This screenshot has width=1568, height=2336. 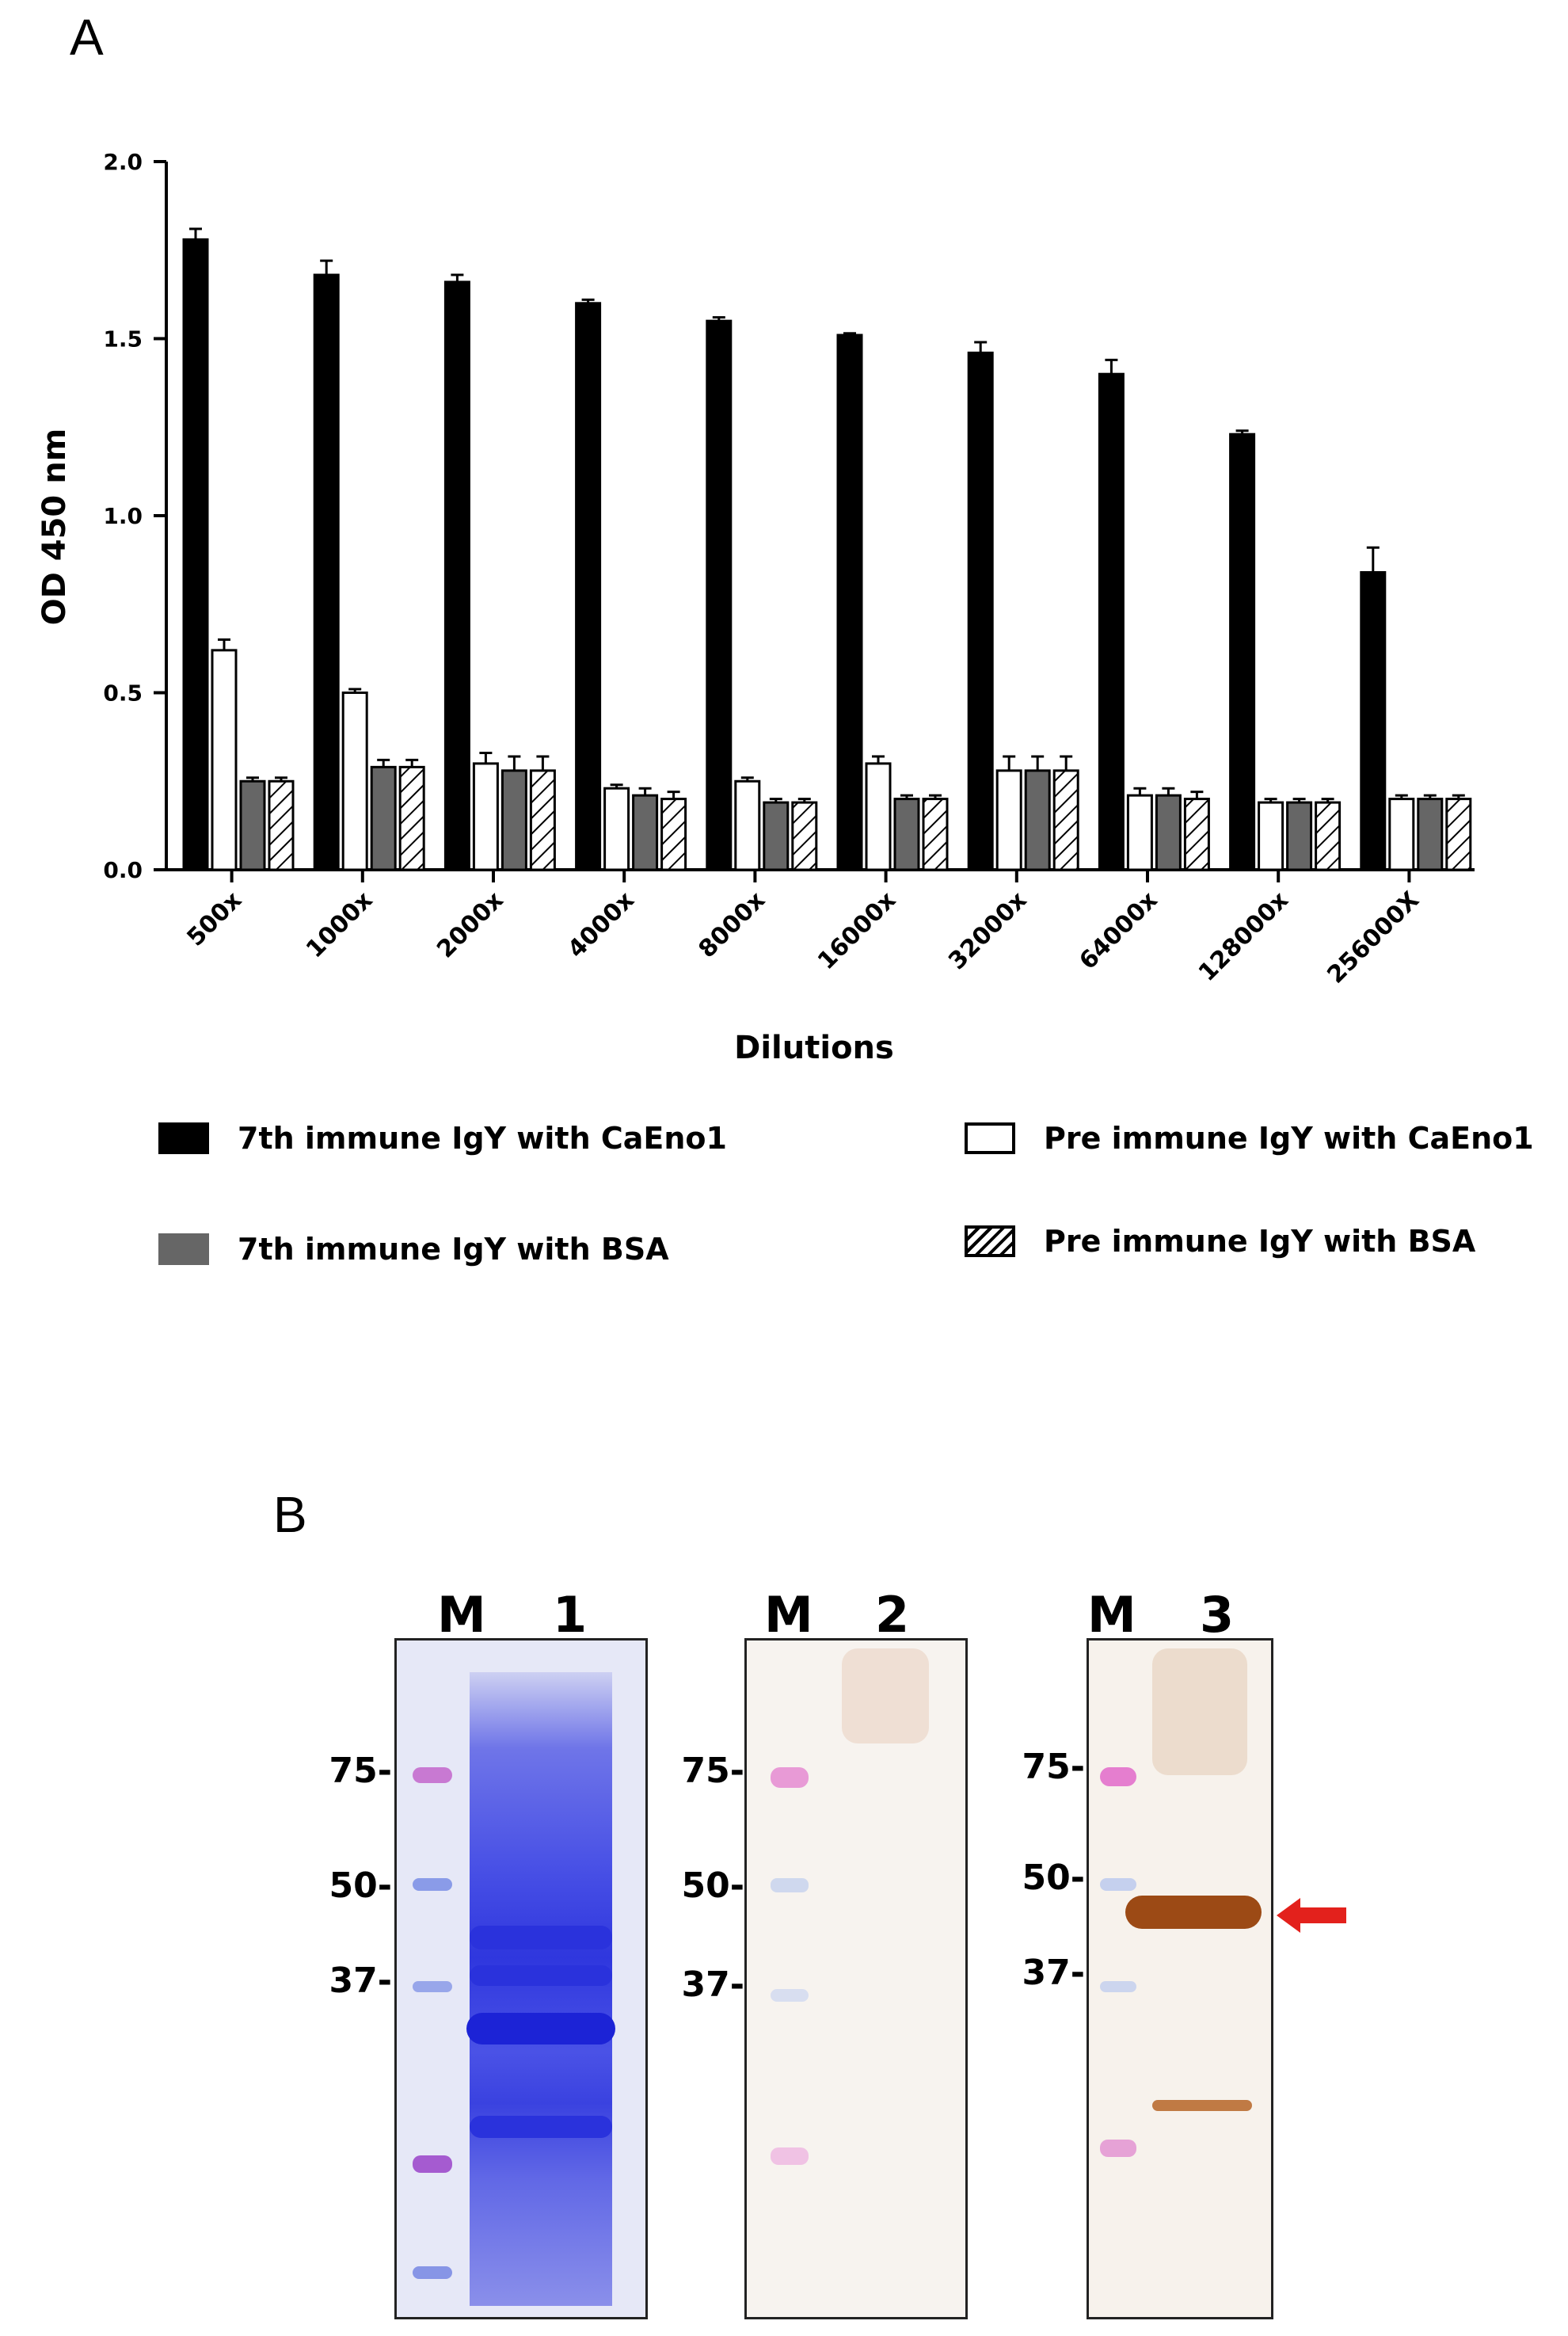 I want to click on legend-swatch-black, so click(x=183, y=1138).